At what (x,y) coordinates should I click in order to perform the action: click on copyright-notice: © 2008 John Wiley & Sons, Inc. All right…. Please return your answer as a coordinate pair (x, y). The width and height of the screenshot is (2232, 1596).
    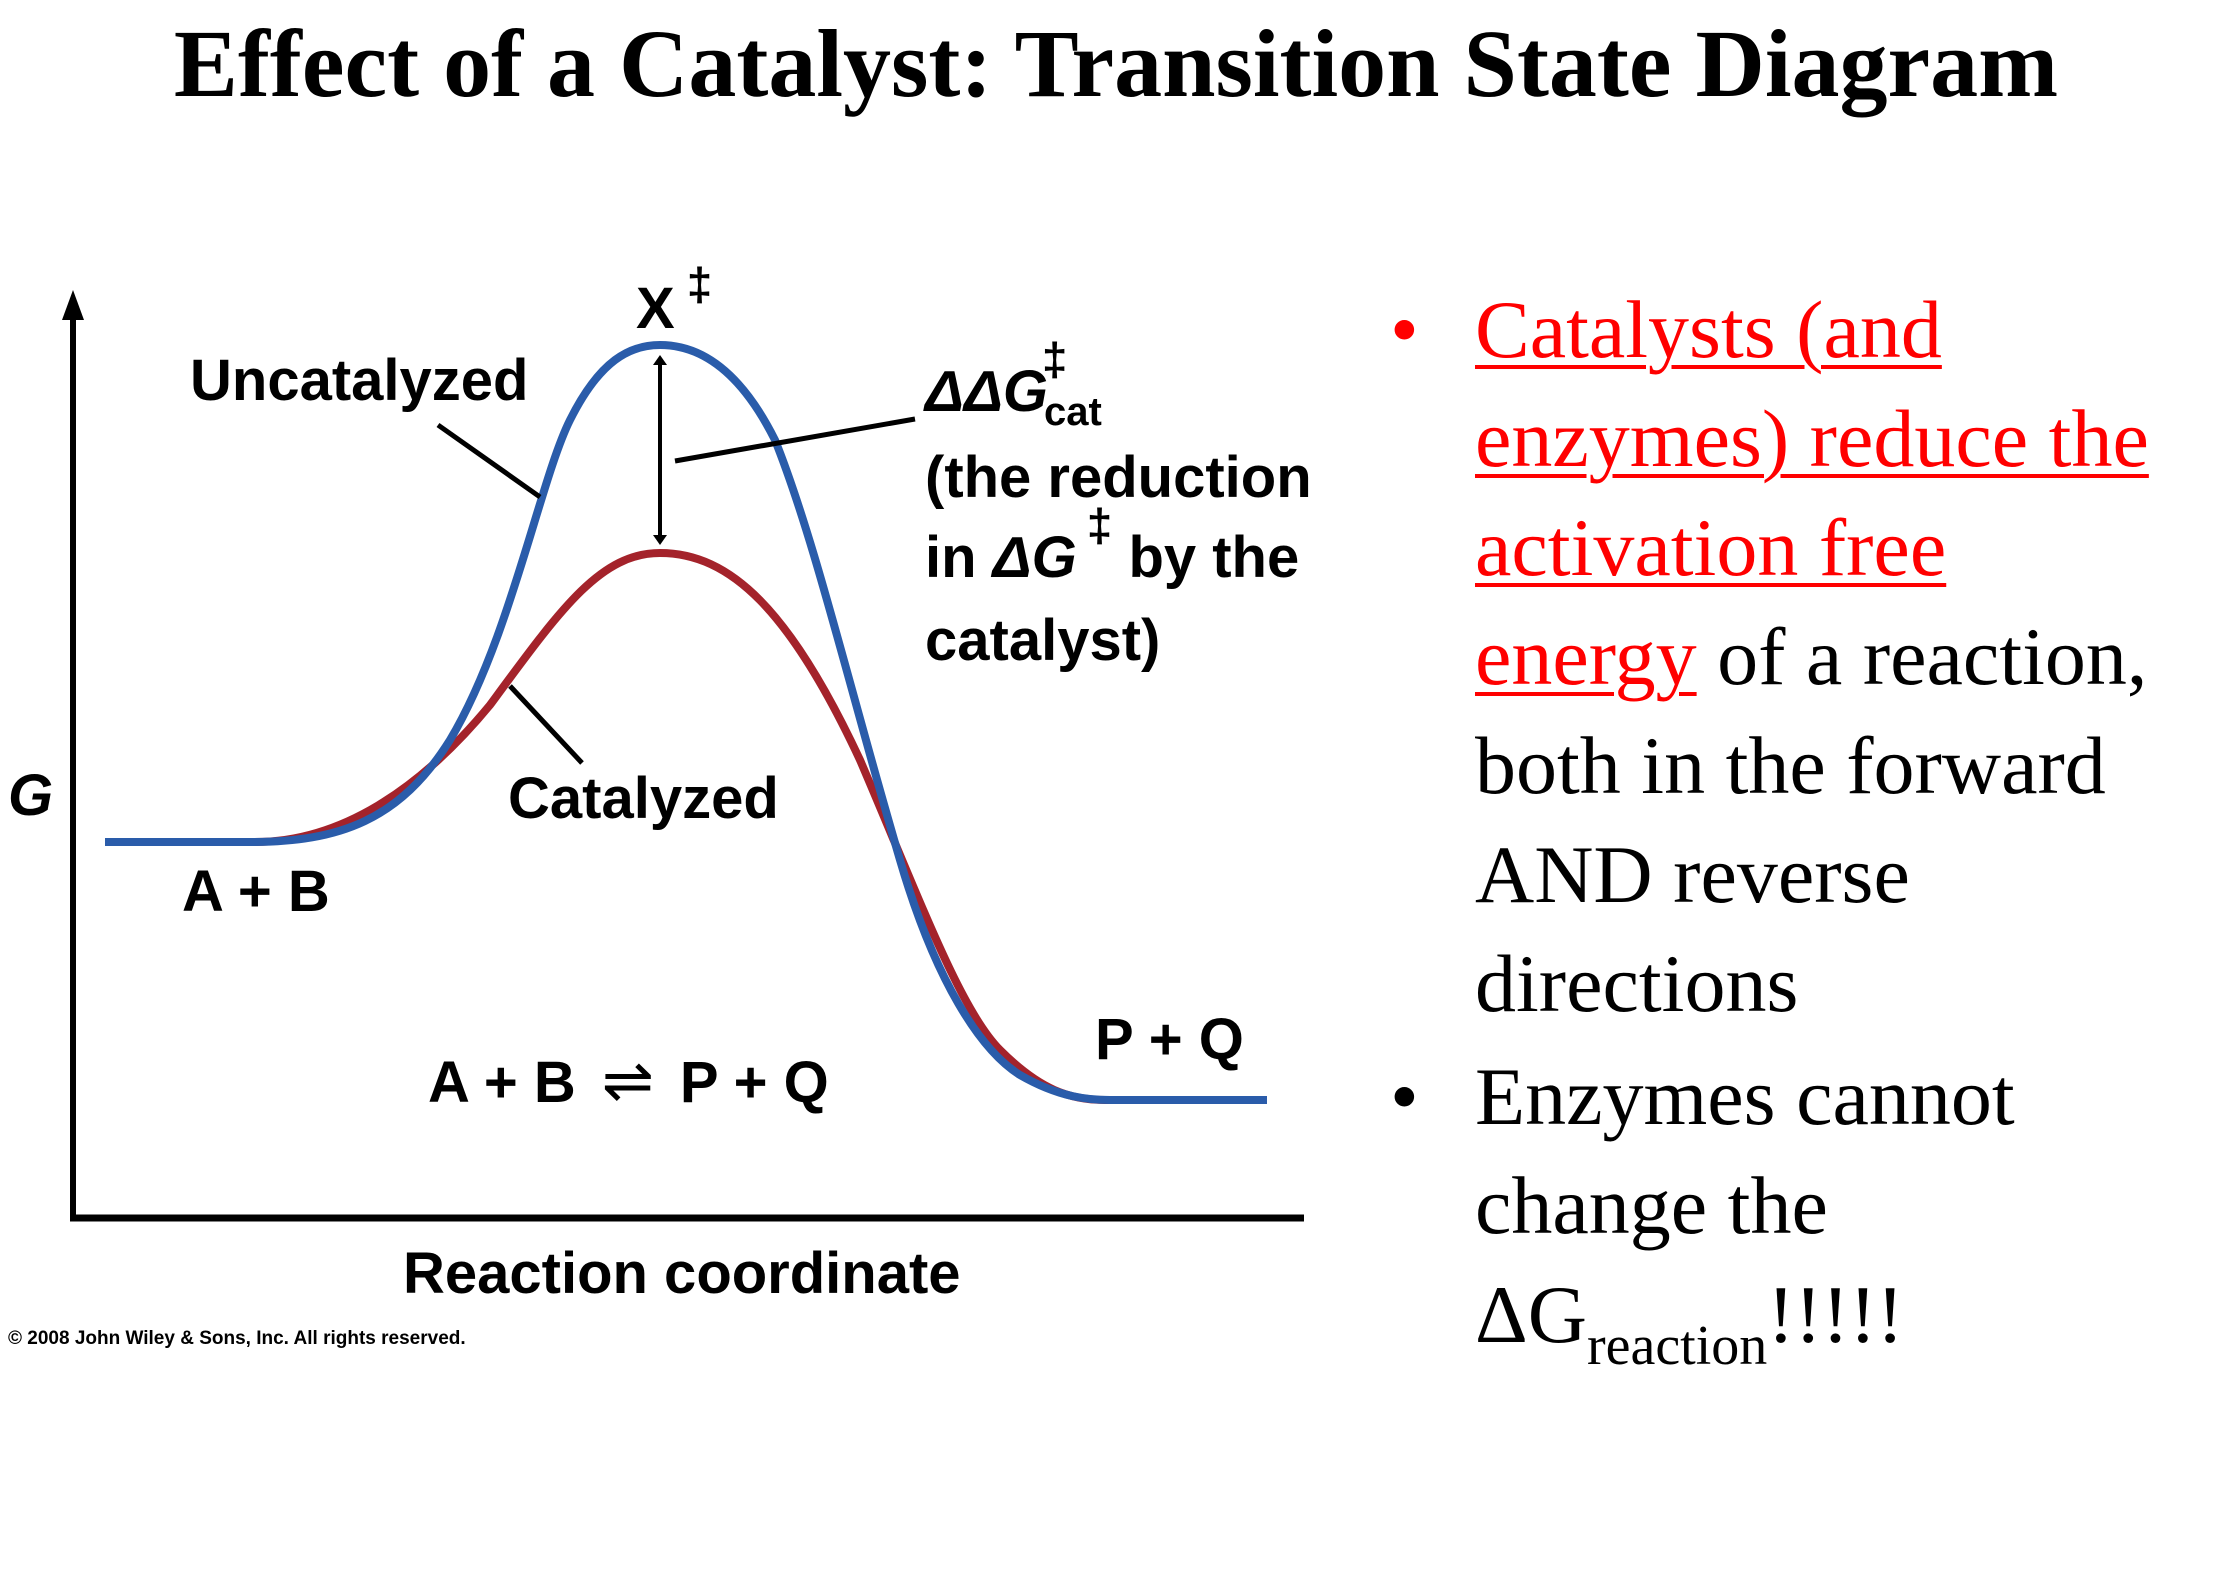
    Looking at the image, I should click on (237, 1338).